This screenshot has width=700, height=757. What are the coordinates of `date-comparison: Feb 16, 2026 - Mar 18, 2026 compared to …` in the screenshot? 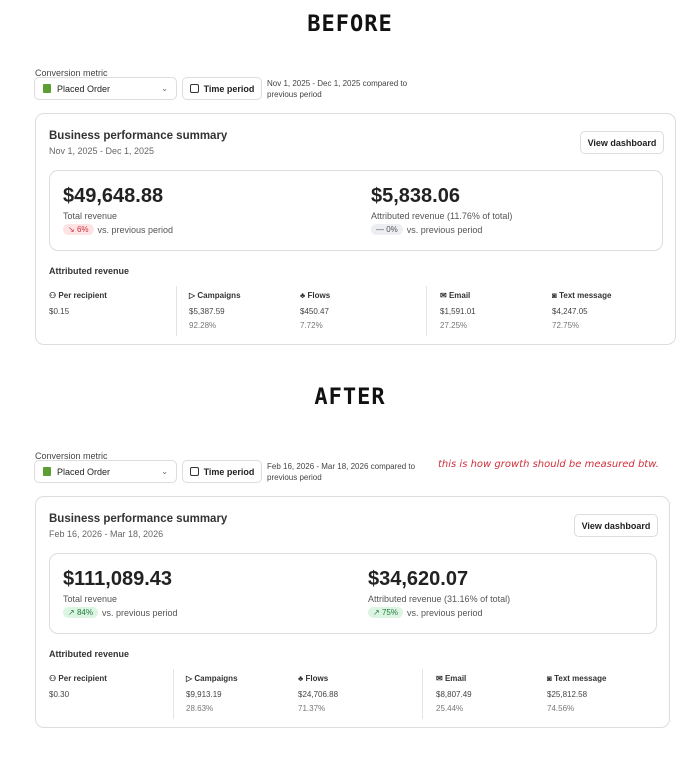 It's located at (341, 472).